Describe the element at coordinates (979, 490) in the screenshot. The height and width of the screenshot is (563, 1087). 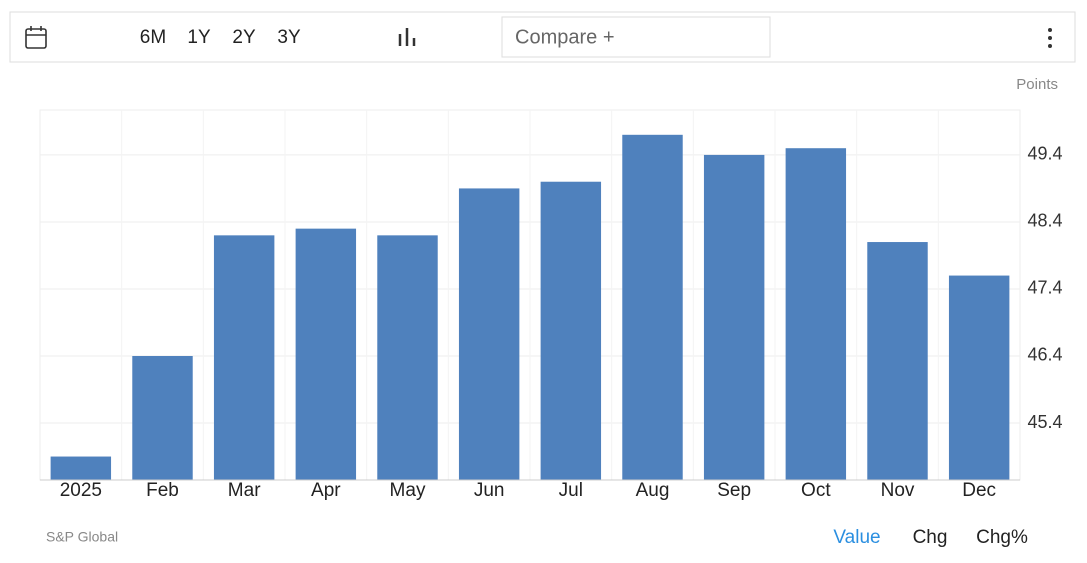
I see `x-tick-label: Dec` at that location.